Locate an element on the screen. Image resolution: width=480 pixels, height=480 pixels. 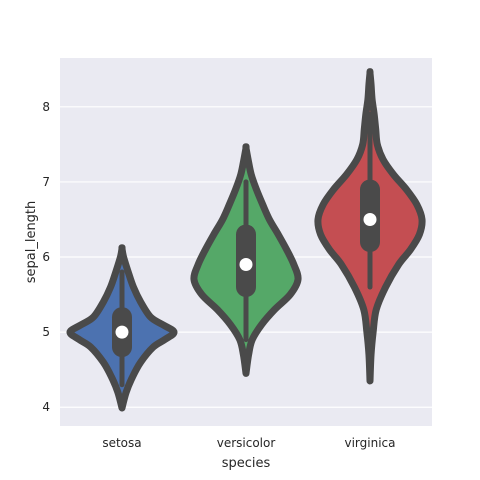
y-tick-label: 6 is located at coordinates (46, 257).